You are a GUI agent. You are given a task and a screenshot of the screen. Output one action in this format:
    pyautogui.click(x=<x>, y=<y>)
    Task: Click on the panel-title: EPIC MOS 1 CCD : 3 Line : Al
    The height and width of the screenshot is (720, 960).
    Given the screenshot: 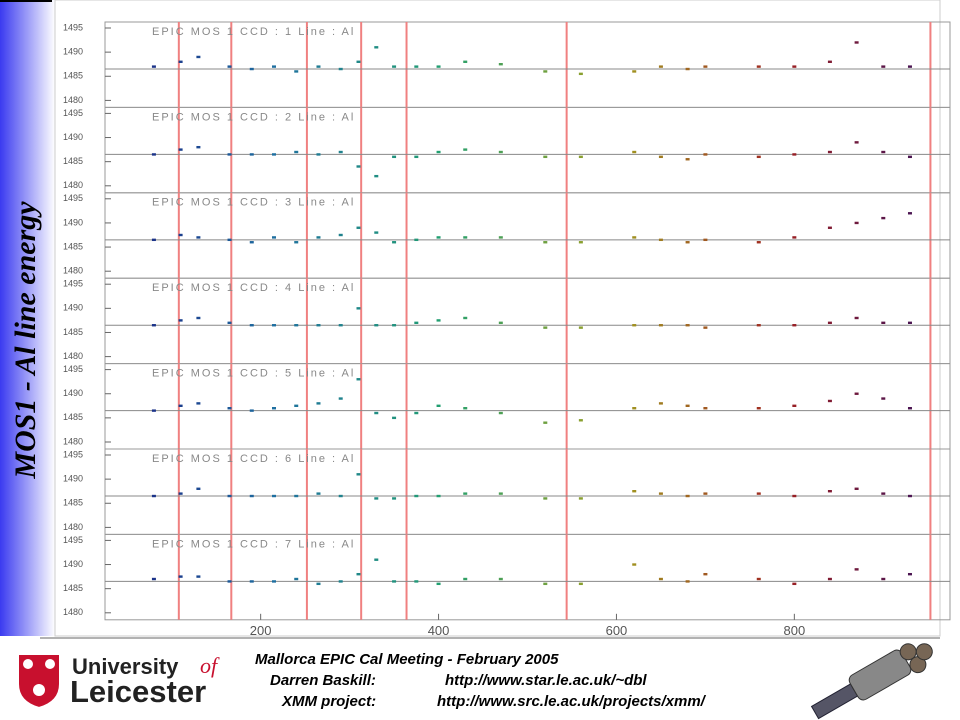 What is the action you would take?
    pyautogui.click(x=253, y=203)
    